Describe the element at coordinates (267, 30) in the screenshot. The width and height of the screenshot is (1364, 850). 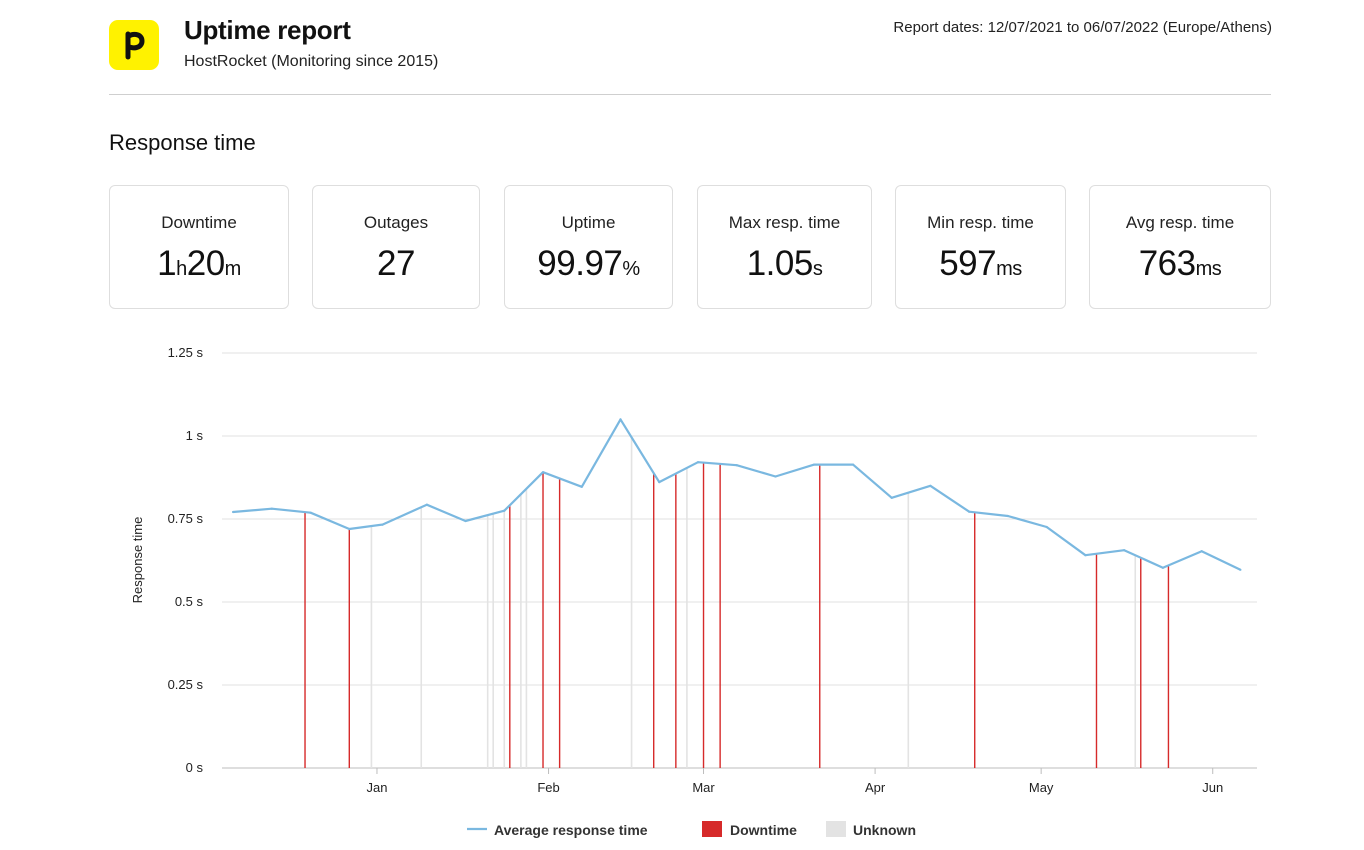
I see `page-title: Uptime report` at that location.